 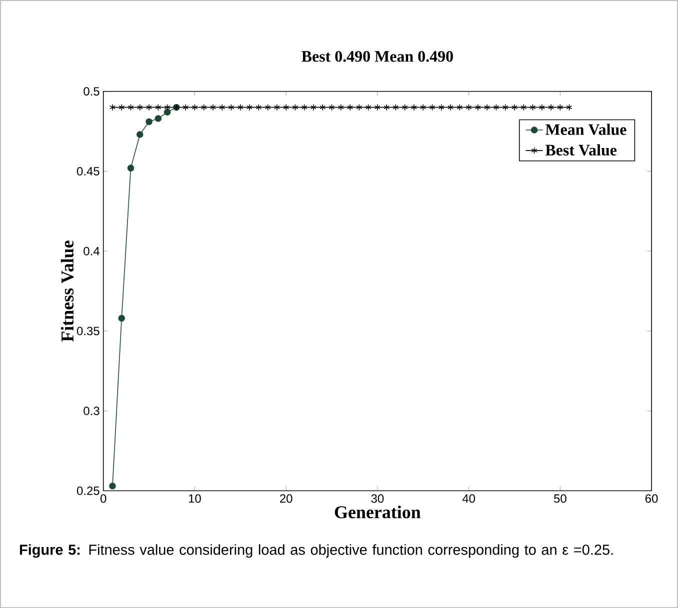 I want to click on x-tick-label: 0, so click(x=103, y=498).